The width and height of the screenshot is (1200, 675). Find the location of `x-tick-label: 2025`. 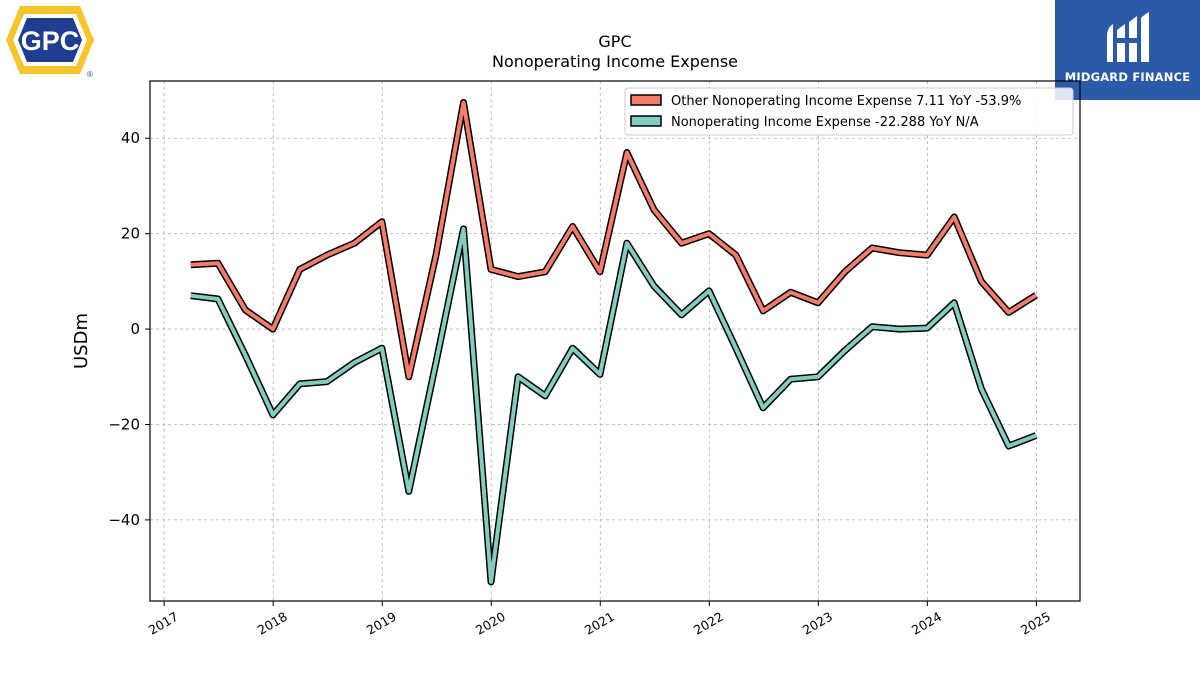

x-tick-label: 2025 is located at coordinates (1035, 623).